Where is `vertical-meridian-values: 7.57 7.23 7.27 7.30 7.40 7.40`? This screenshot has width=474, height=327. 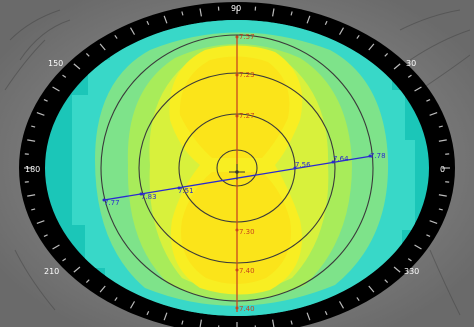
vertical-meridian-values: 7.57 7.23 7.27 7.30 7.40 7.40 is located at coordinates (245, 173).